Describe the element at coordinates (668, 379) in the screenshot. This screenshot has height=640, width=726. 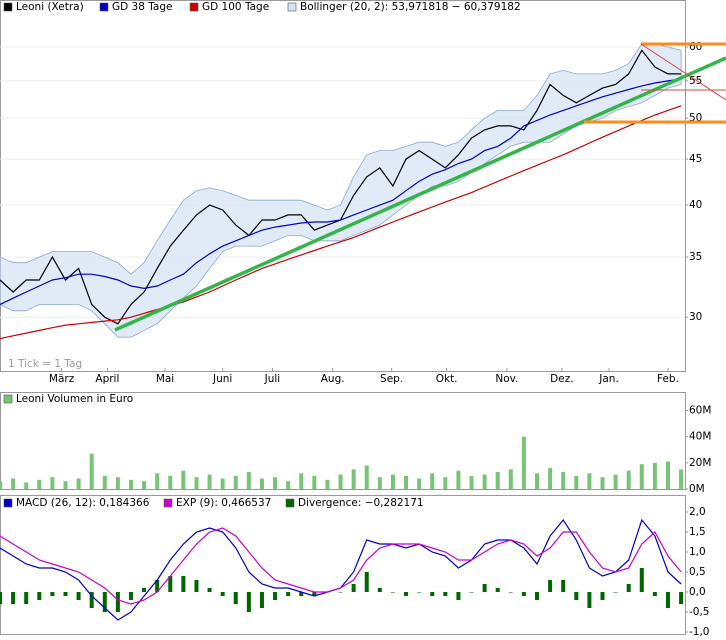
I see `x-tick-label: Feb.` at that location.